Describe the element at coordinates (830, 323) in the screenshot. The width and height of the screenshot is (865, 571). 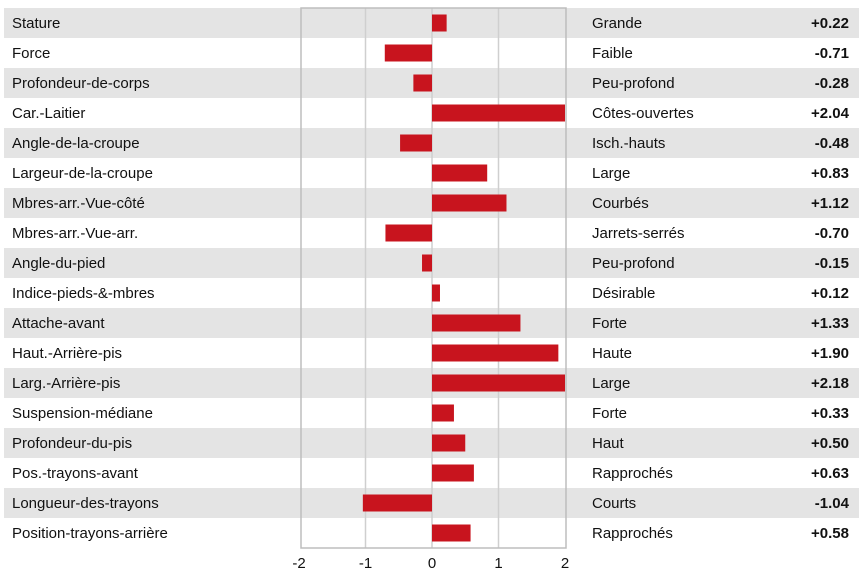
I see `value-label: +1.33` at that location.